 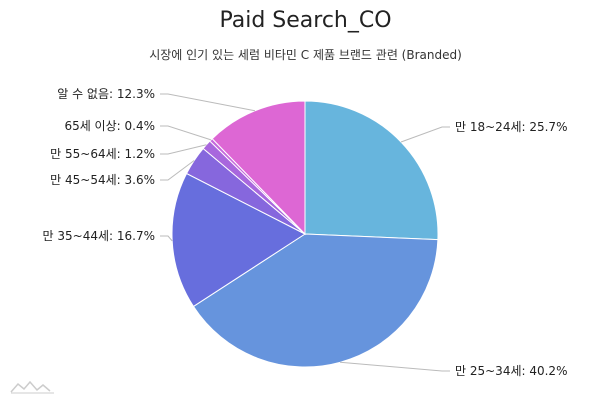 What do you see at coordinates (32, 387) in the screenshot?
I see `watermark-logo-icon` at bounding box center [32, 387].